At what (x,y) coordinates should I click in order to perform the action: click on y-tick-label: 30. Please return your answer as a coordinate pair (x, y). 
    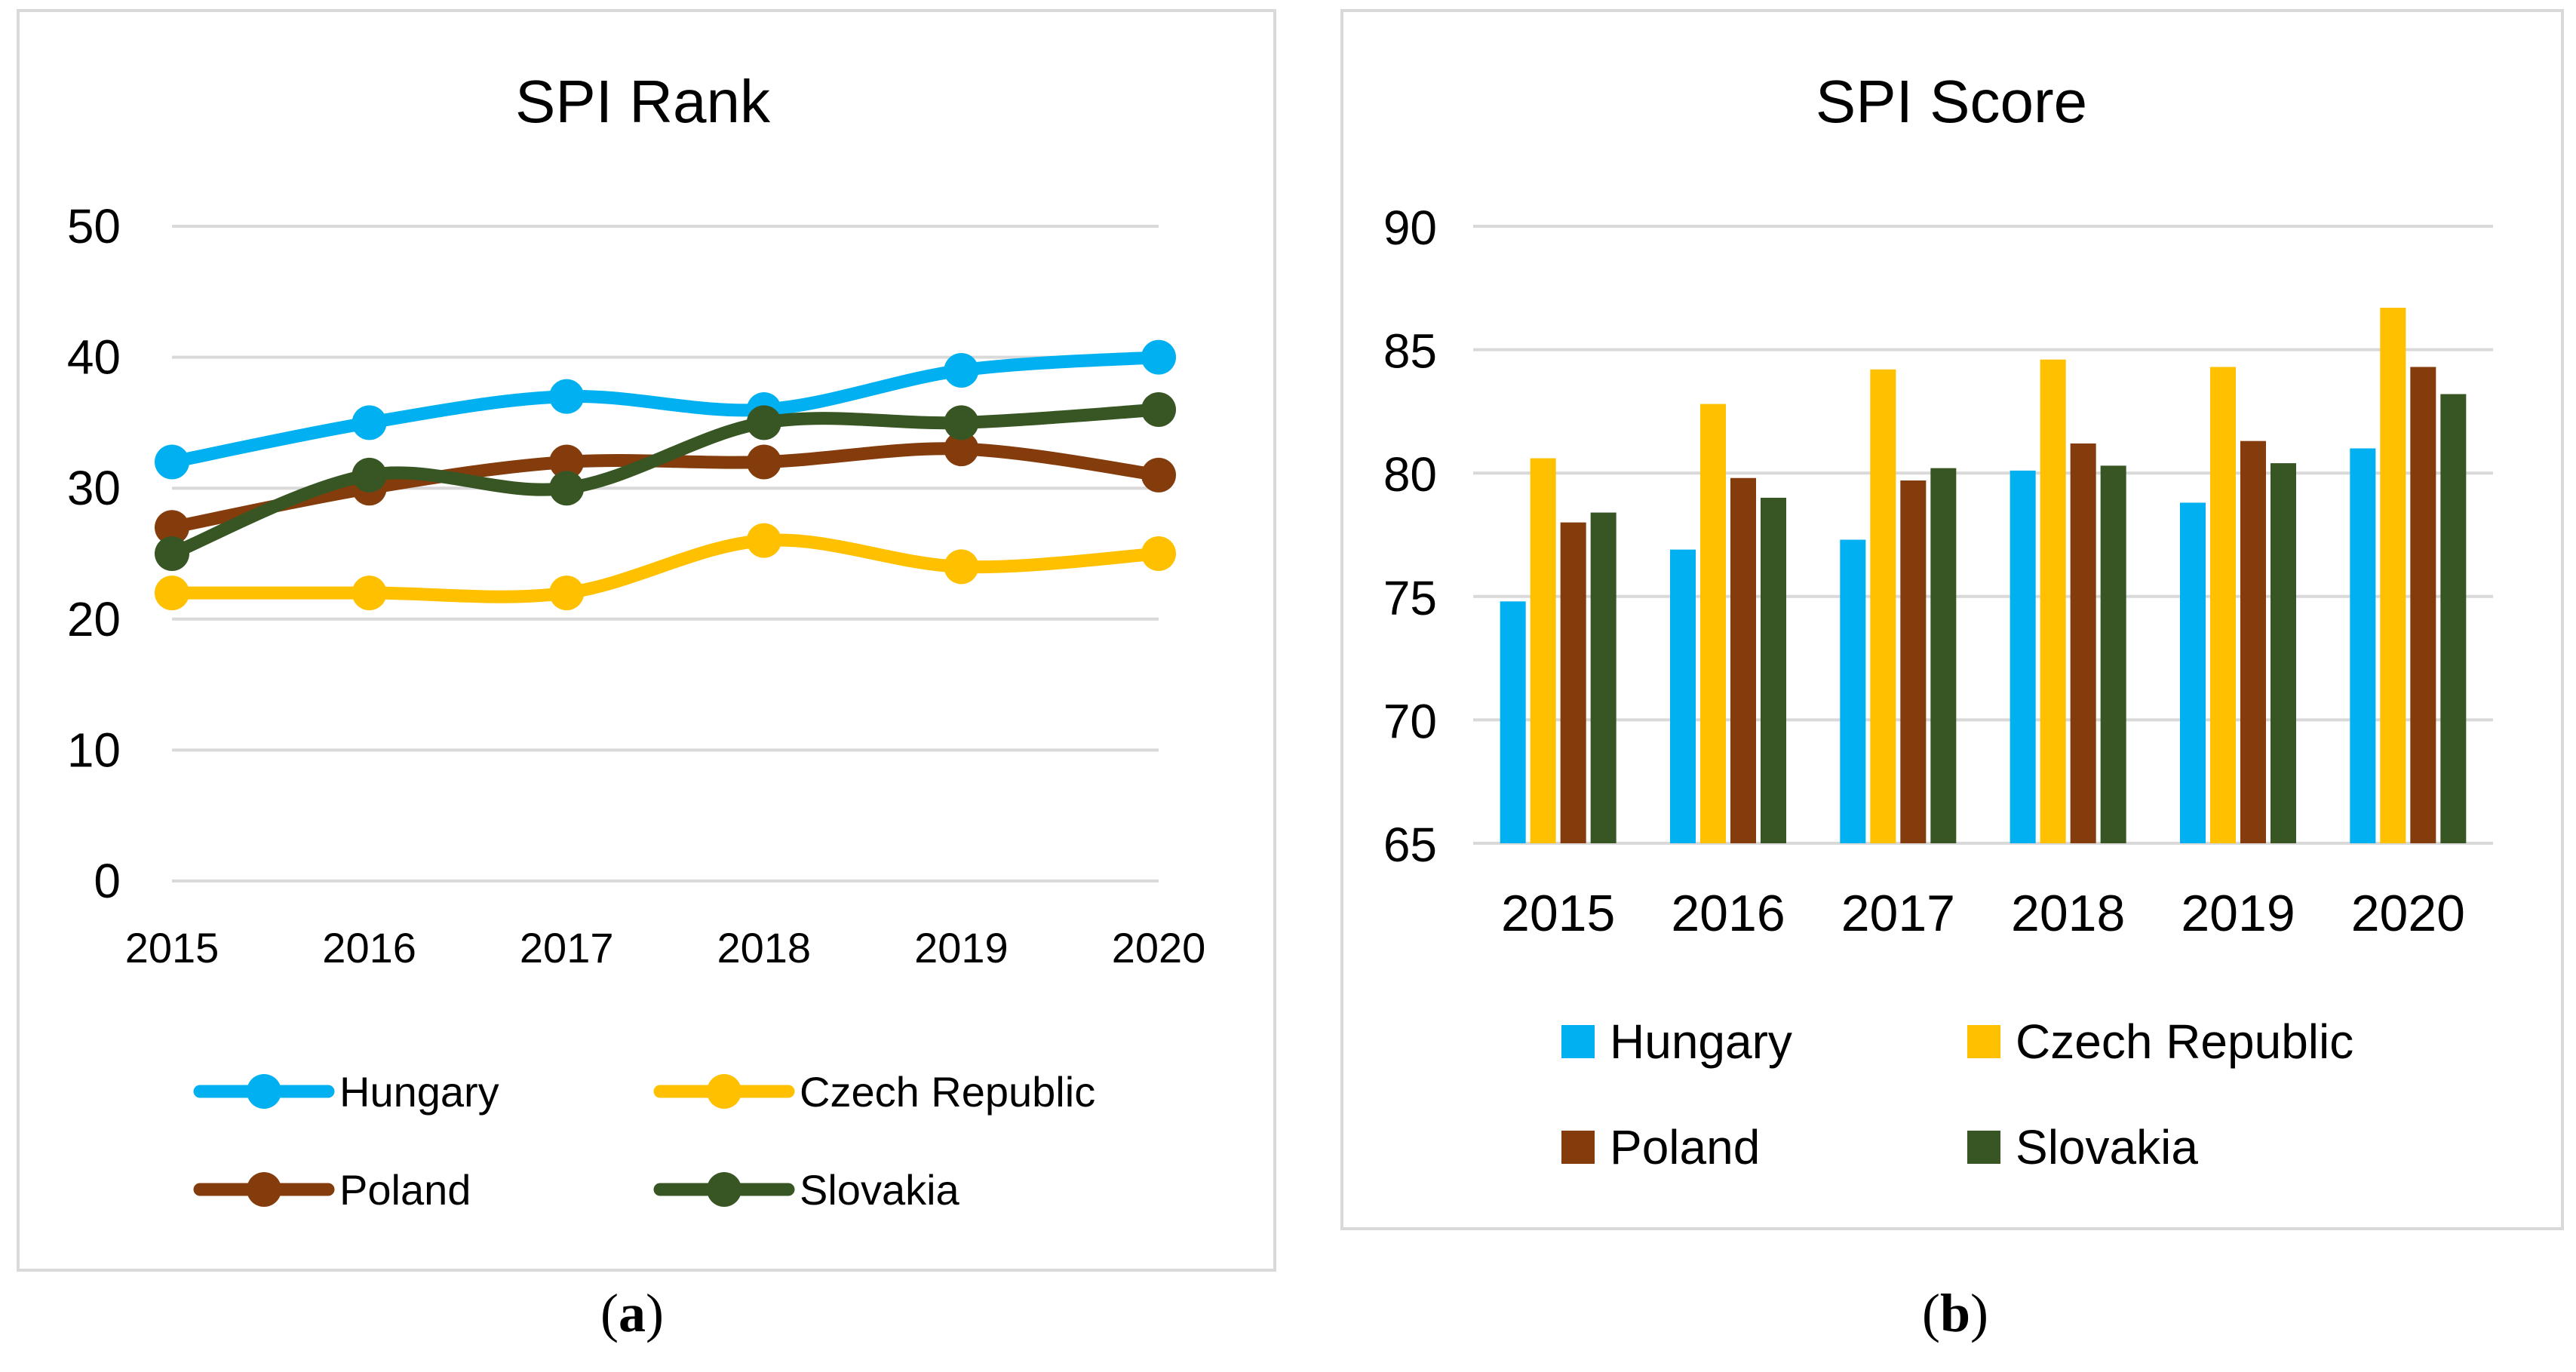
    Looking at the image, I should click on (94, 488).